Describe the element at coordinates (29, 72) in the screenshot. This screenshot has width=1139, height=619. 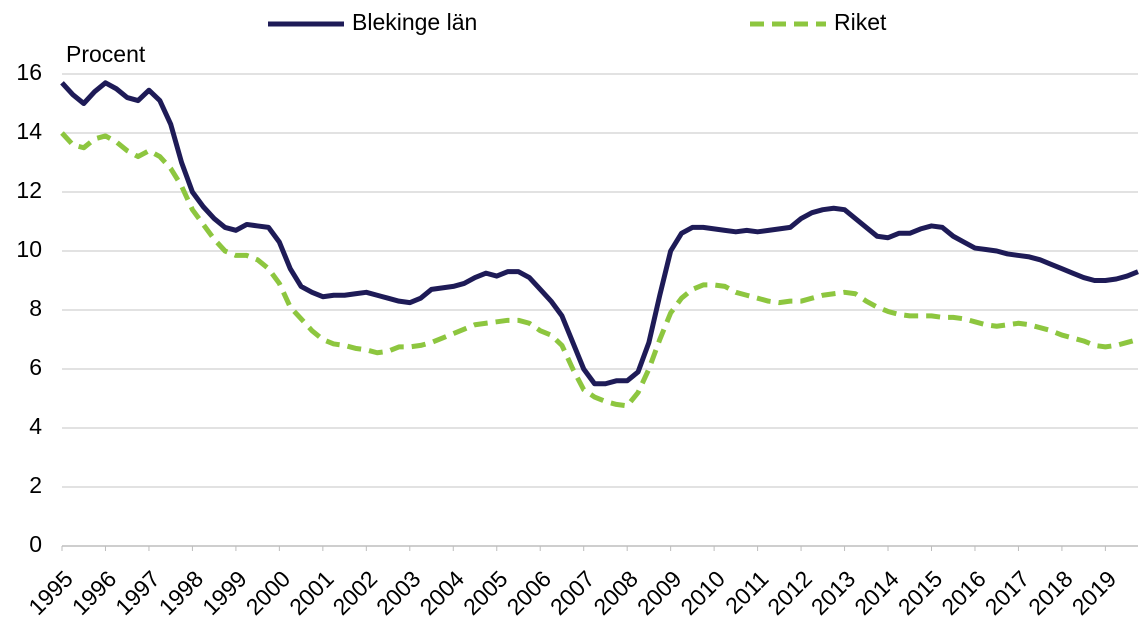
I see `y-tick-label: 16` at that location.